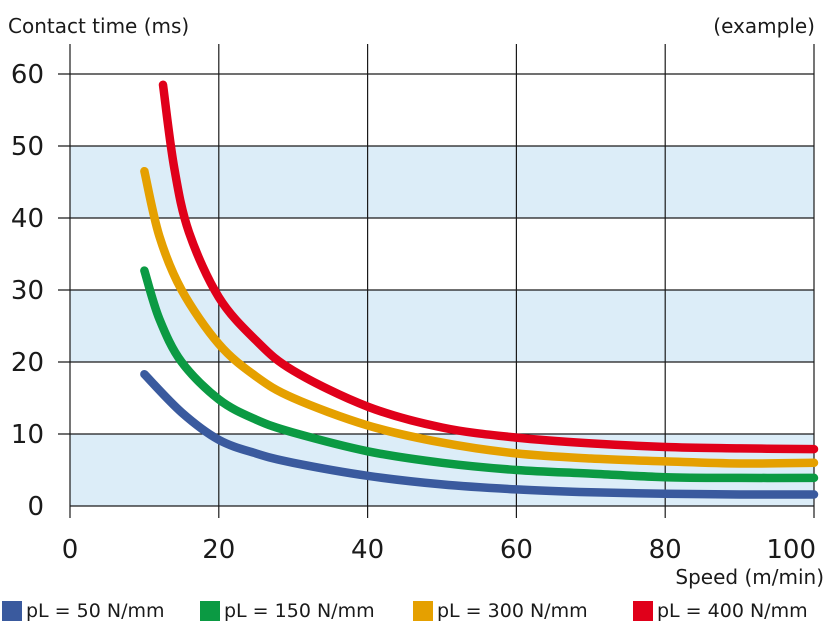  I want to click on example-note: (example), so click(764, 26).